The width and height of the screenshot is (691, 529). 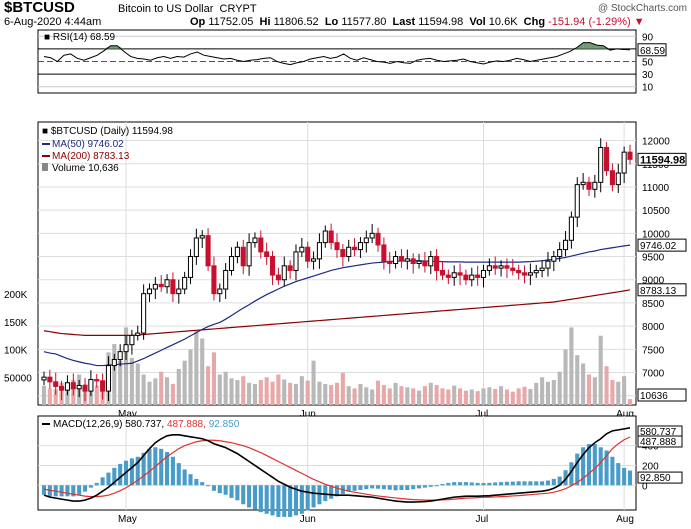 What do you see at coordinates (188, 424) in the screenshot?
I see `signal-legend-value: 487.888,` at bounding box center [188, 424].